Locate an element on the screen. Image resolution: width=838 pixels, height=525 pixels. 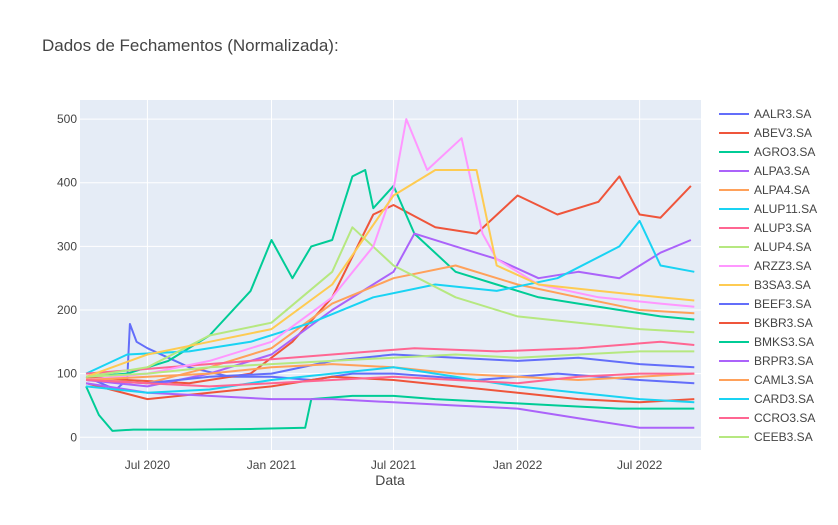
legend-item: ALUP4.SA is located at coordinates (782, 247).